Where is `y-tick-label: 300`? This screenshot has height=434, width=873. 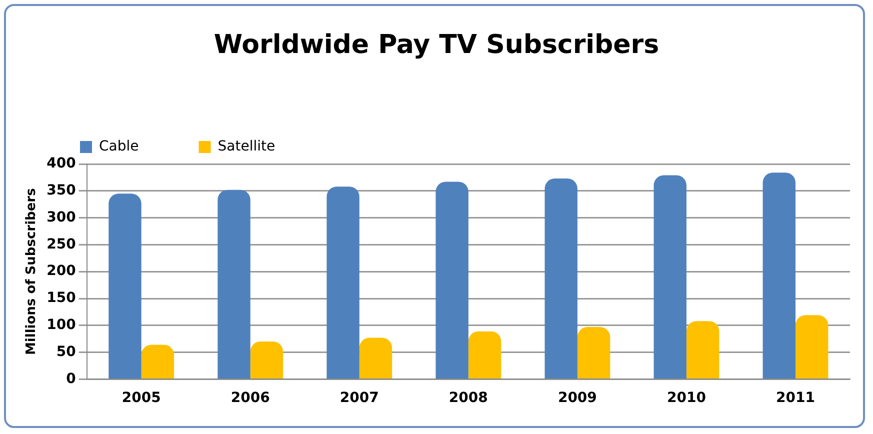 y-tick-label: 300 is located at coordinates (61, 217).